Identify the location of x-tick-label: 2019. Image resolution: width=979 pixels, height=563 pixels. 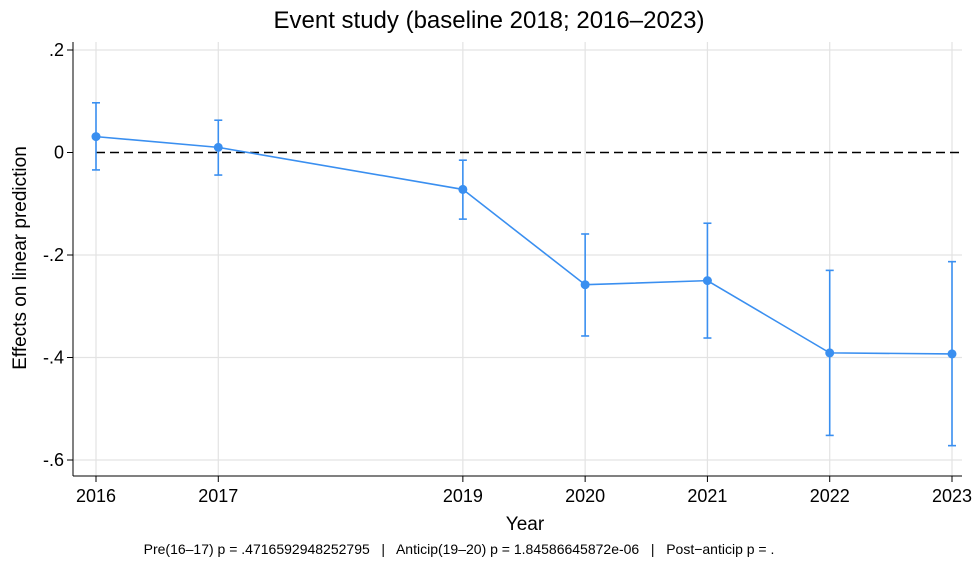
(463, 496).